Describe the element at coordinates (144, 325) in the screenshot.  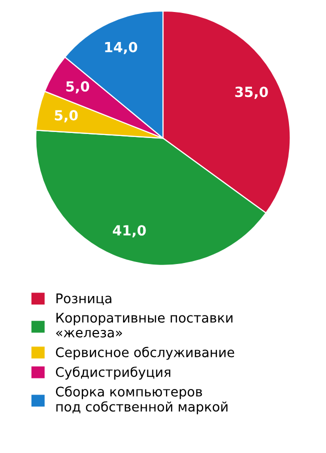
I see `legend-label: Корпоративные поставки «железа»` at that location.